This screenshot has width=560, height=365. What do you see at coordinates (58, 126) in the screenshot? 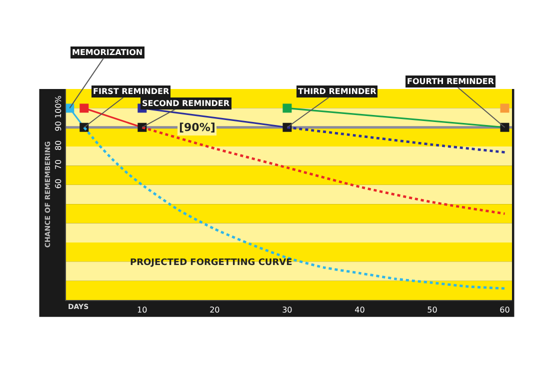
I see `y-tick-label: 90` at bounding box center [58, 126].